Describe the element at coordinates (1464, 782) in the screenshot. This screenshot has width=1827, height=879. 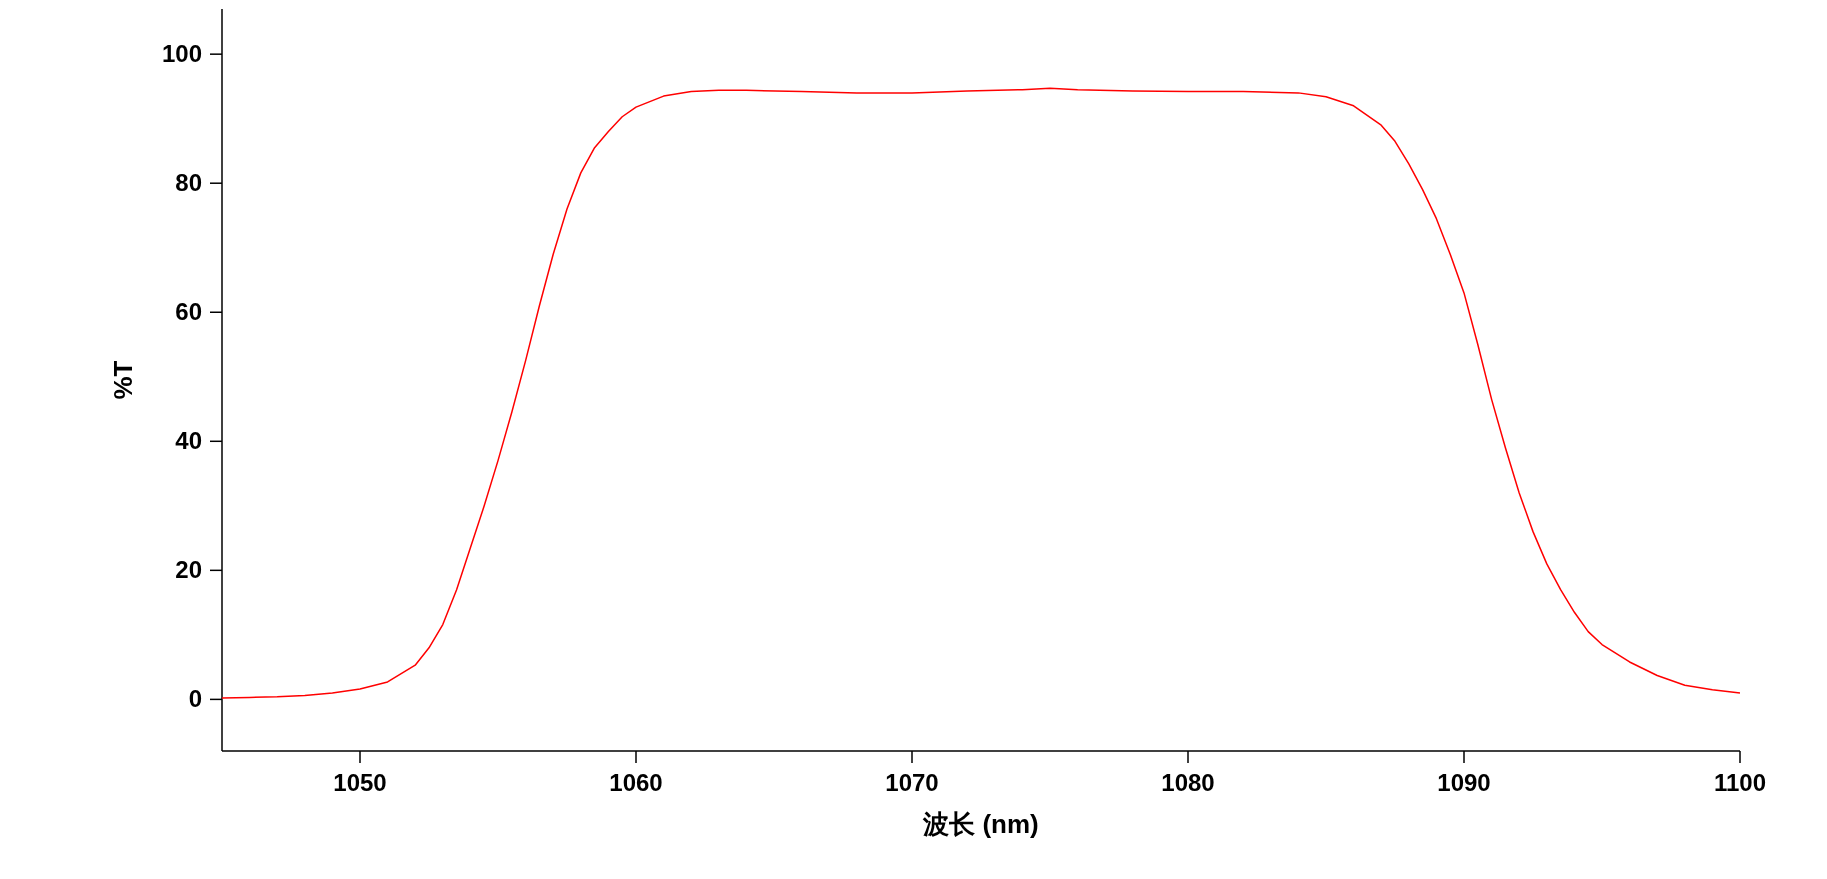
I see `x-tick-label: 1090` at that location.